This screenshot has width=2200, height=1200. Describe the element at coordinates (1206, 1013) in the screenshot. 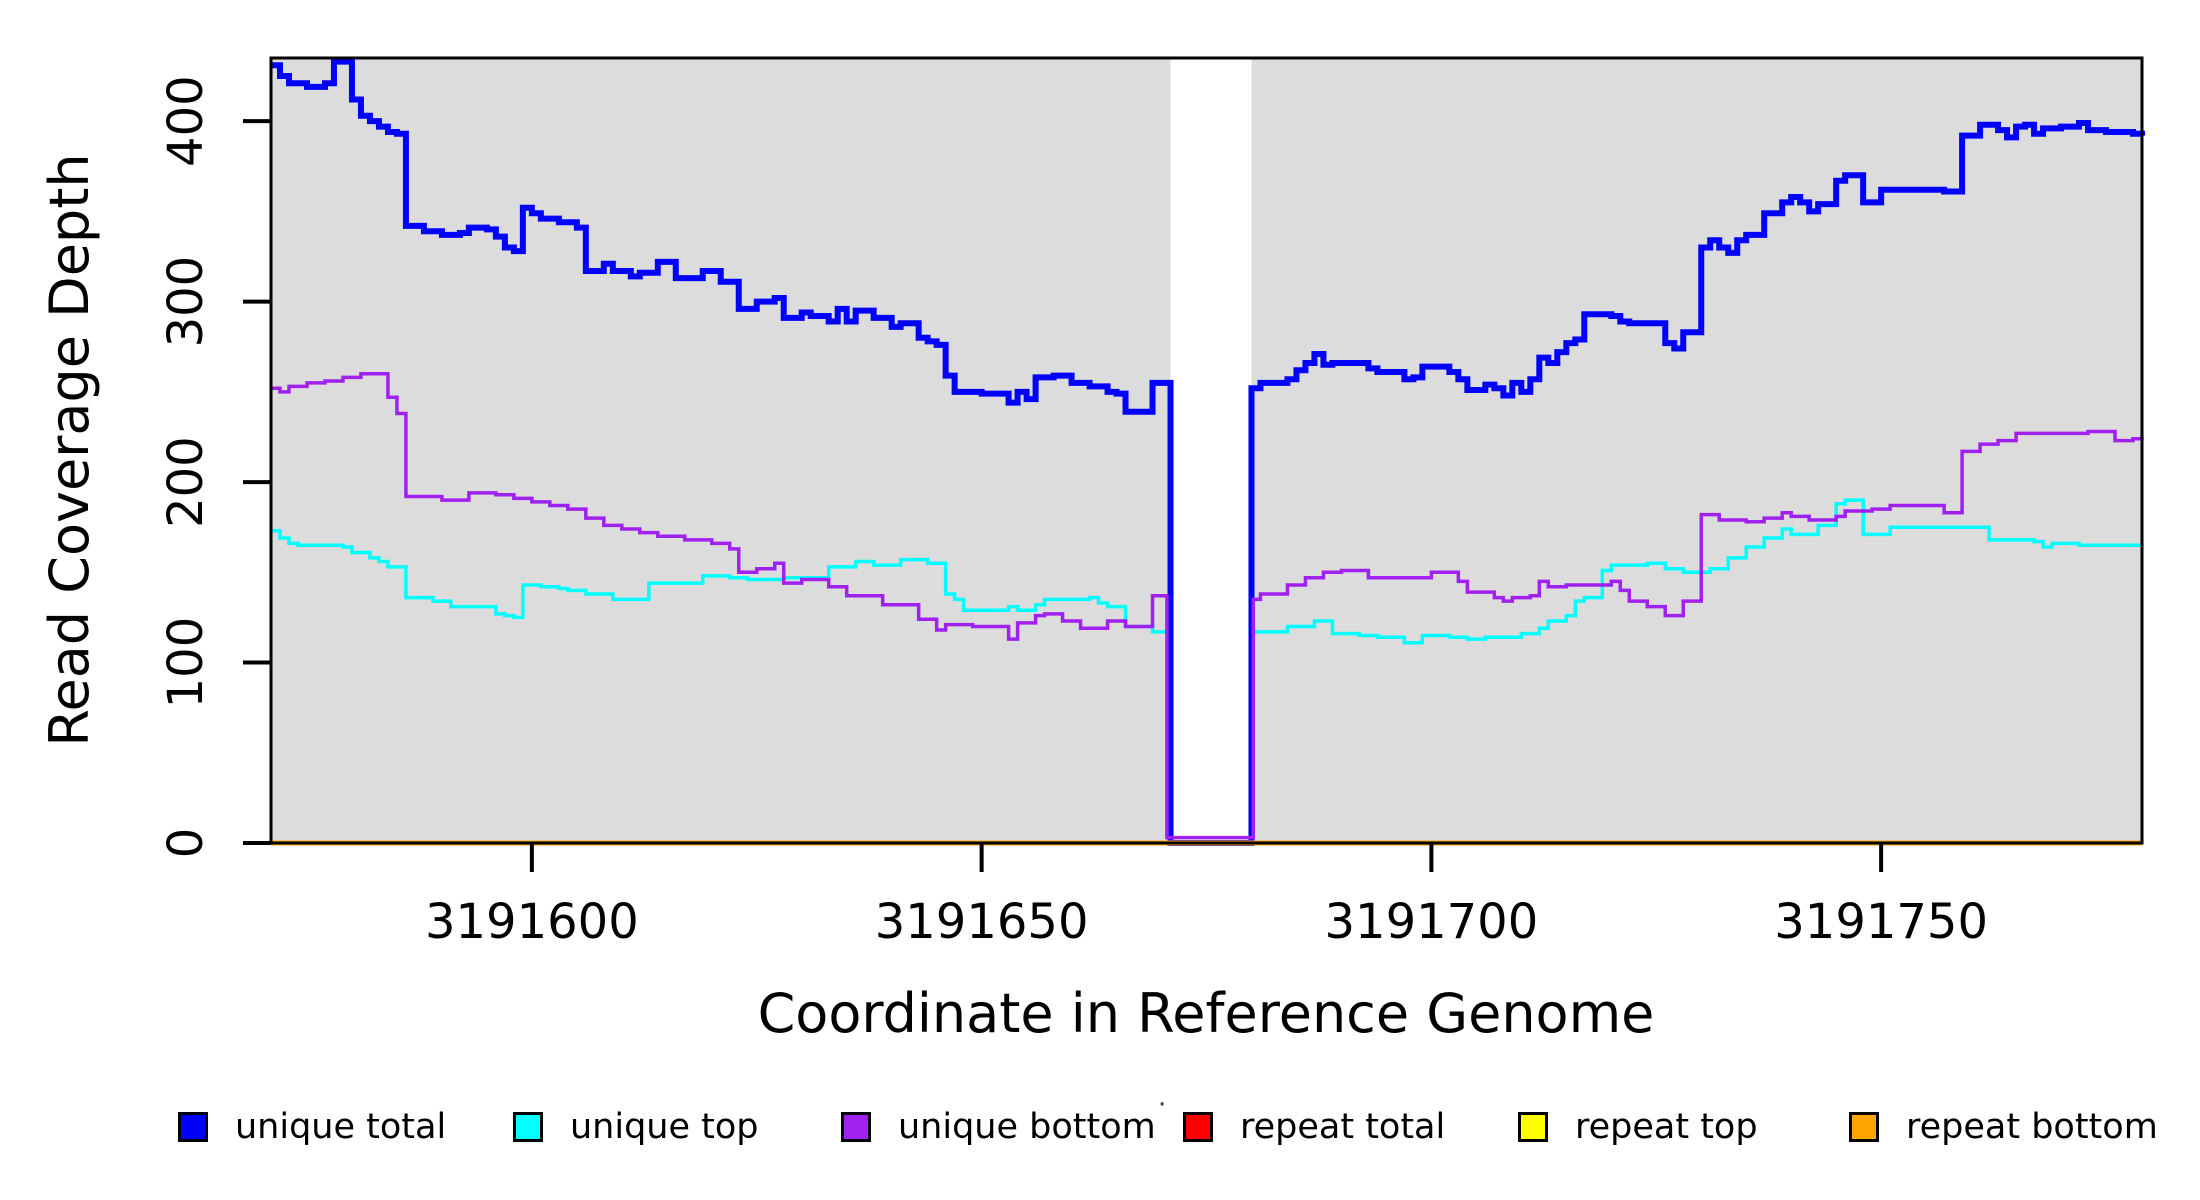

I see `x-axis-title: Coordinate in Reference Genome` at that location.